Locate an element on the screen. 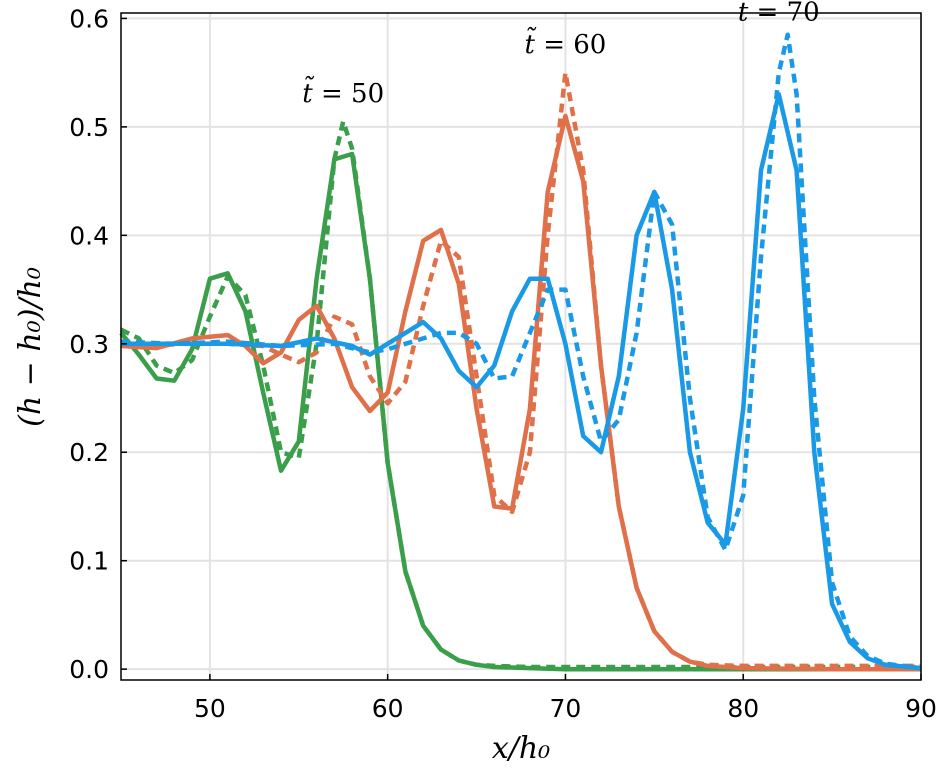 The width and height of the screenshot is (939, 783). annotations: t̃ = 50 t̃ = 60 t̃ = 70 is located at coordinates (560, 54).